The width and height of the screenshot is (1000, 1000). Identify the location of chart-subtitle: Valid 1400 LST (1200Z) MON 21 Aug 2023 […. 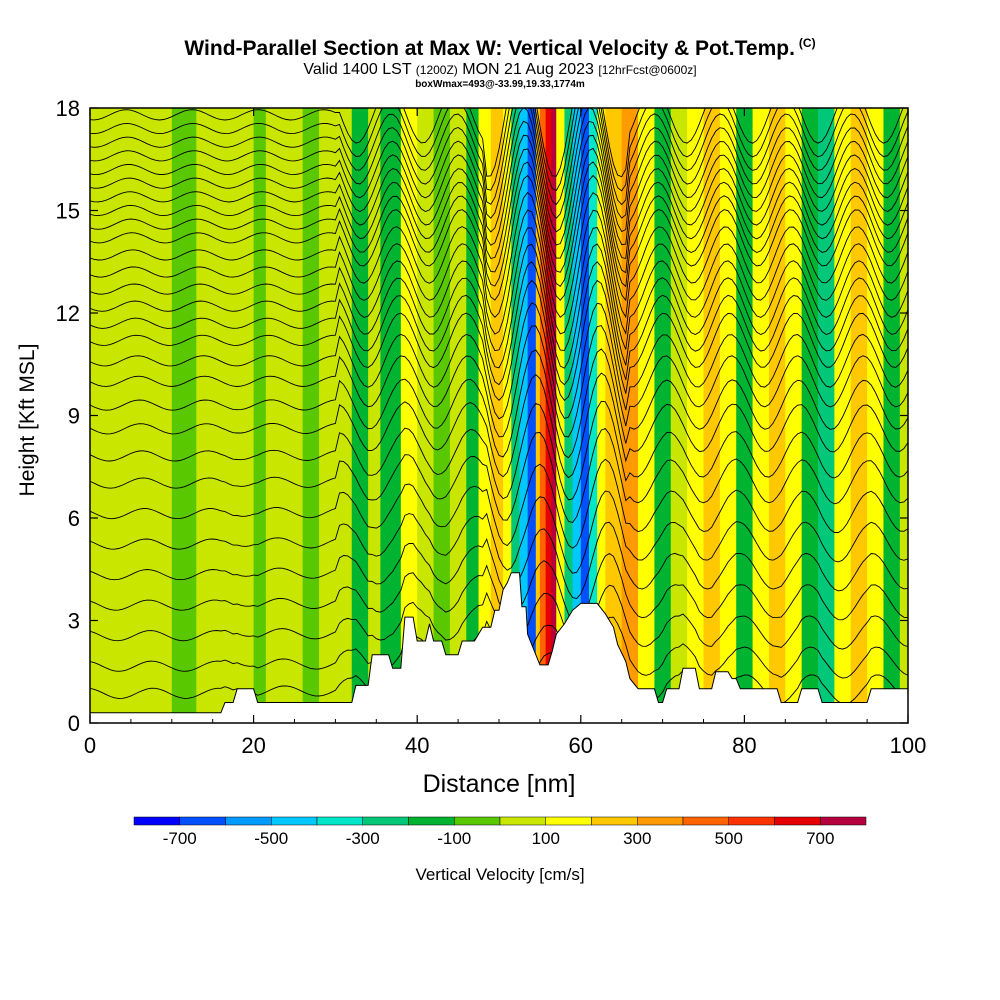
(500, 70).